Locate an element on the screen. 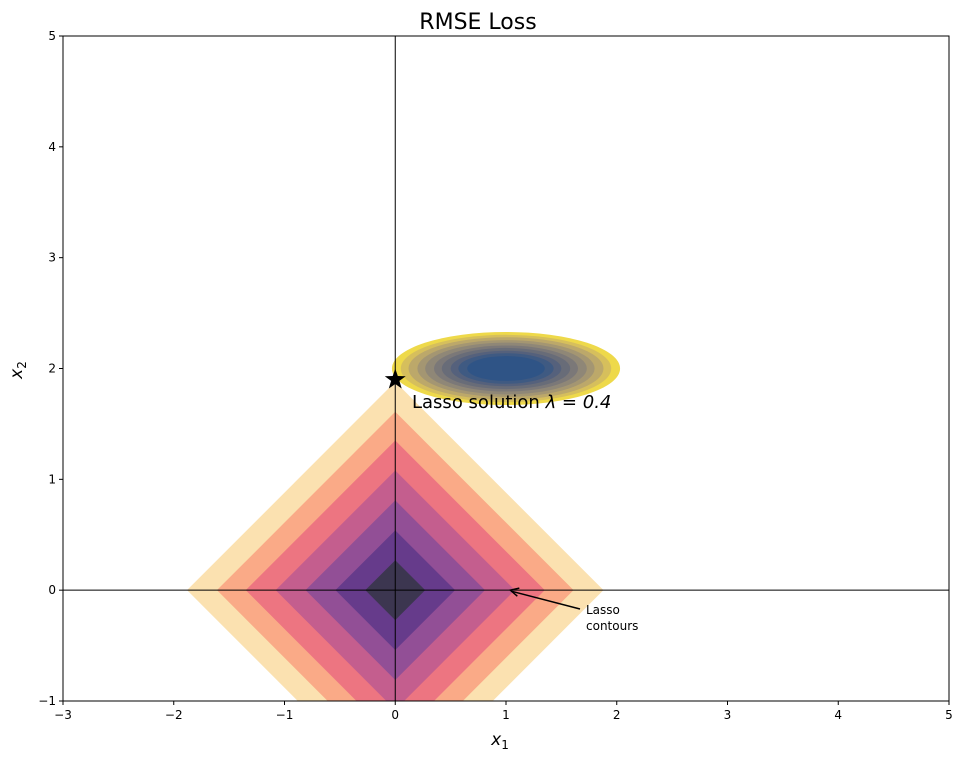 The image size is (962, 762). x-tick-label: 1 is located at coordinates (506, 715).